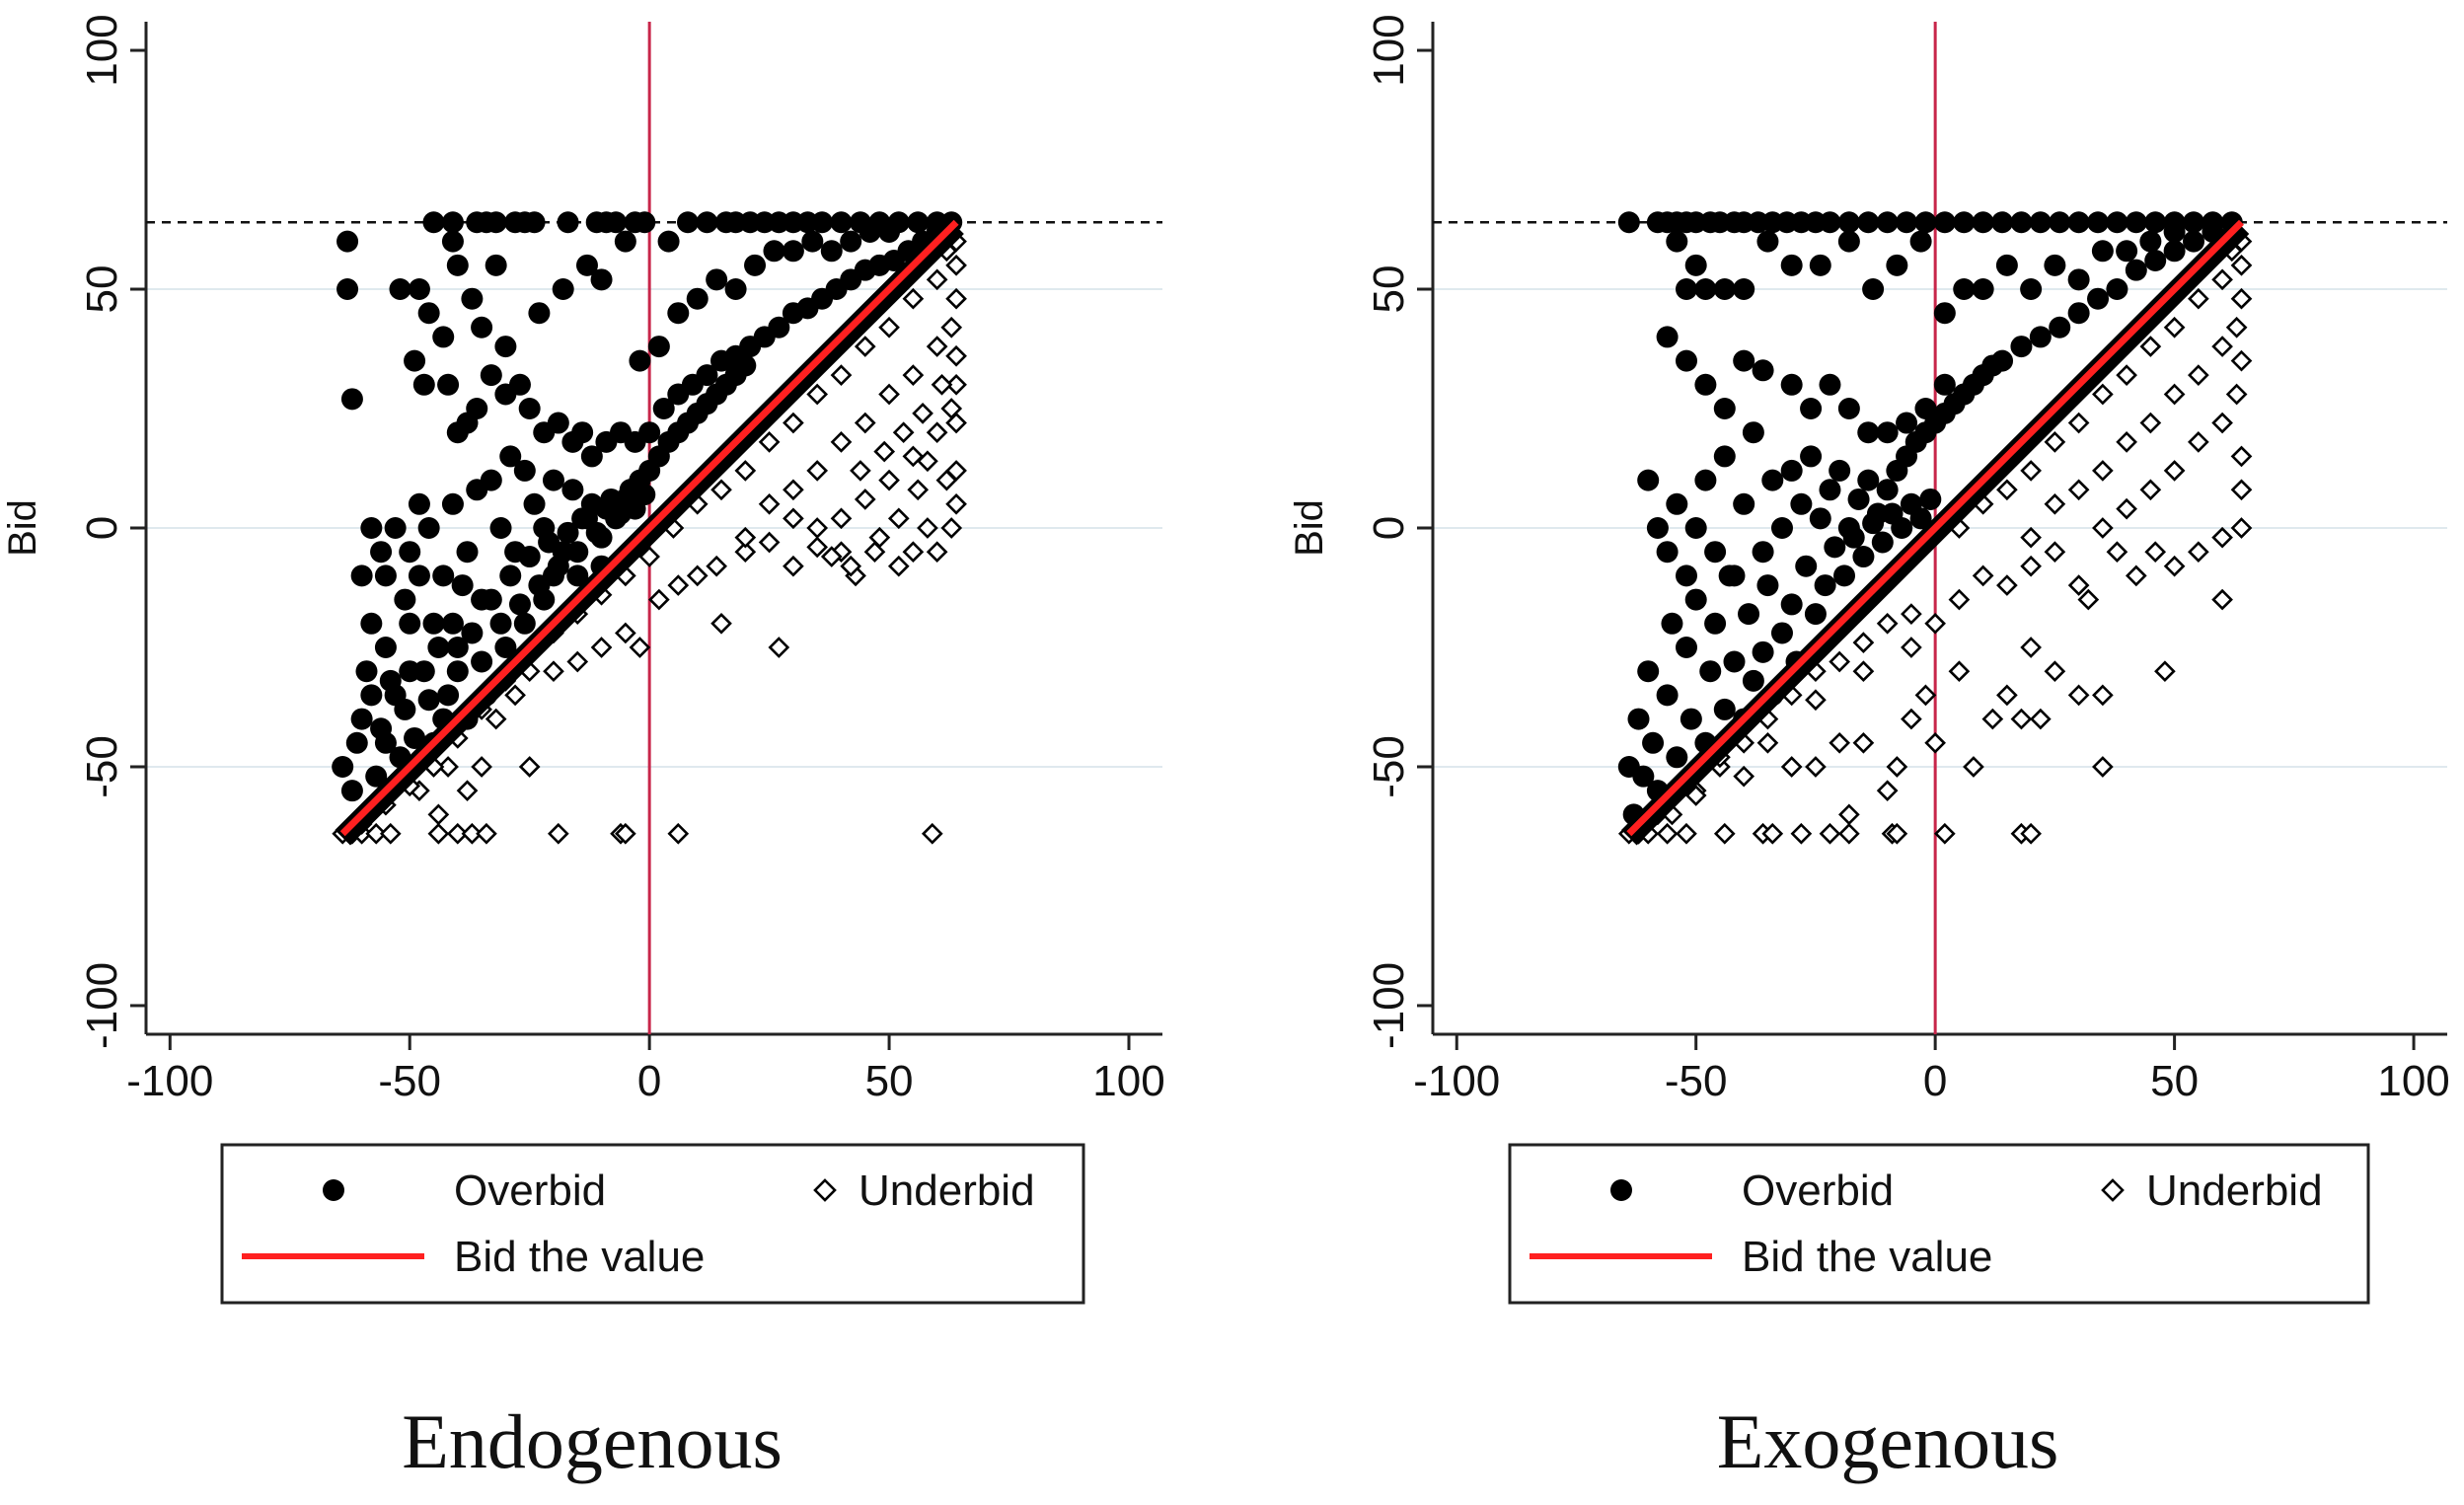 This screenshot has width=2464, height=1505. Describe the element at coordinates (1128, 1081) in the screenshot. I see `x-tick-label: 100` at that location.